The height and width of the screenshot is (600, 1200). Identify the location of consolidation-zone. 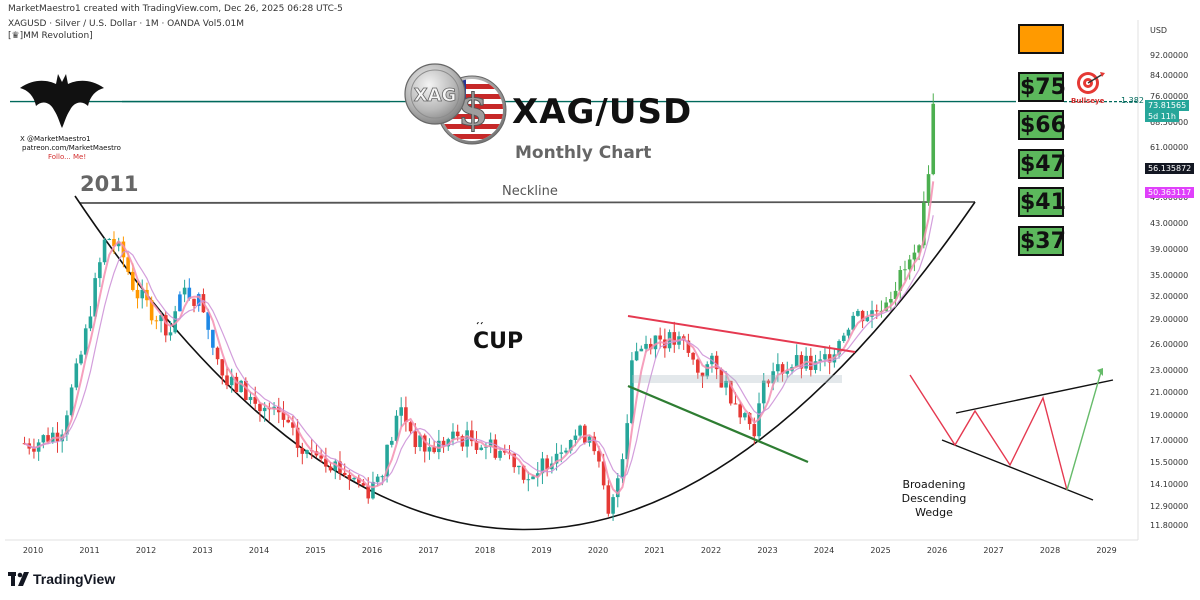
(737, 379).